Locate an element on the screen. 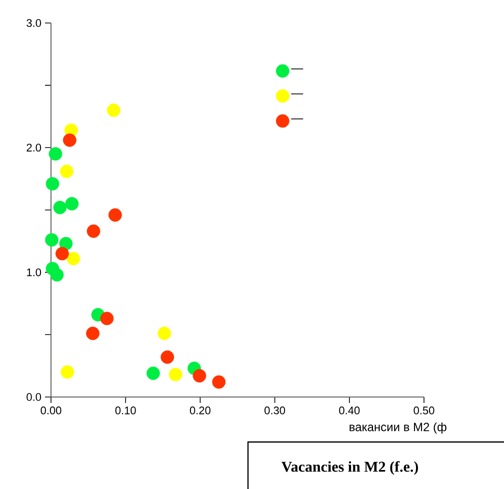 Image resolution: width=504 pixels, height=489 pixels. x-tick-label: 0.10 is located at coordinates (125, 410).